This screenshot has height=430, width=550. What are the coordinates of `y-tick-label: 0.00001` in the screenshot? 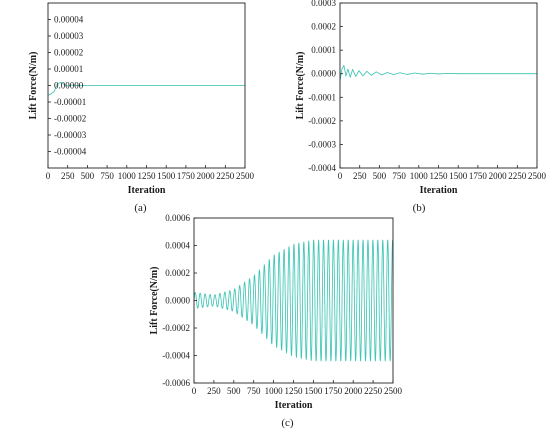 It's located at (68, 69).